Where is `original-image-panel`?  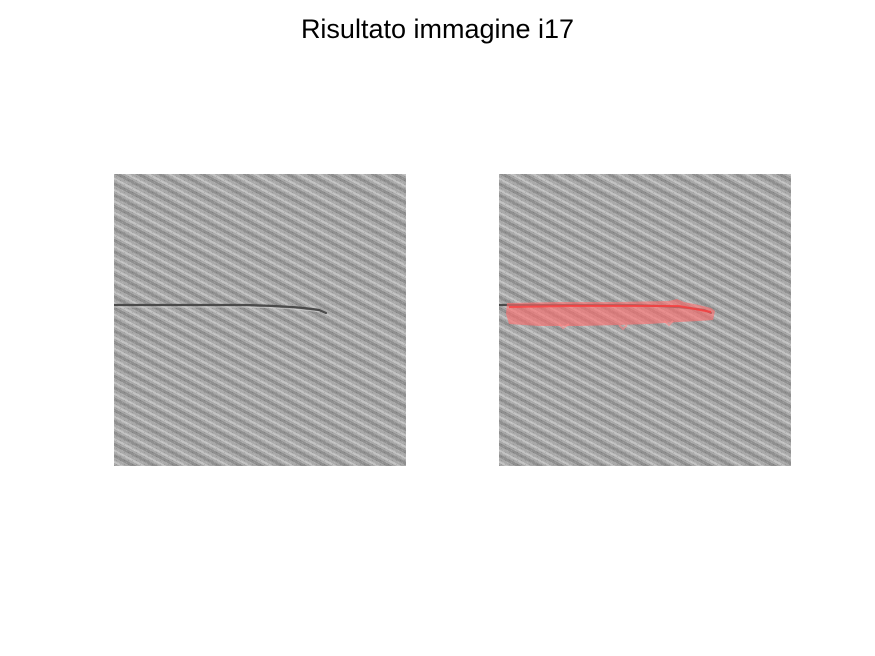 original-image-panel is located at coordinates (260, 320).